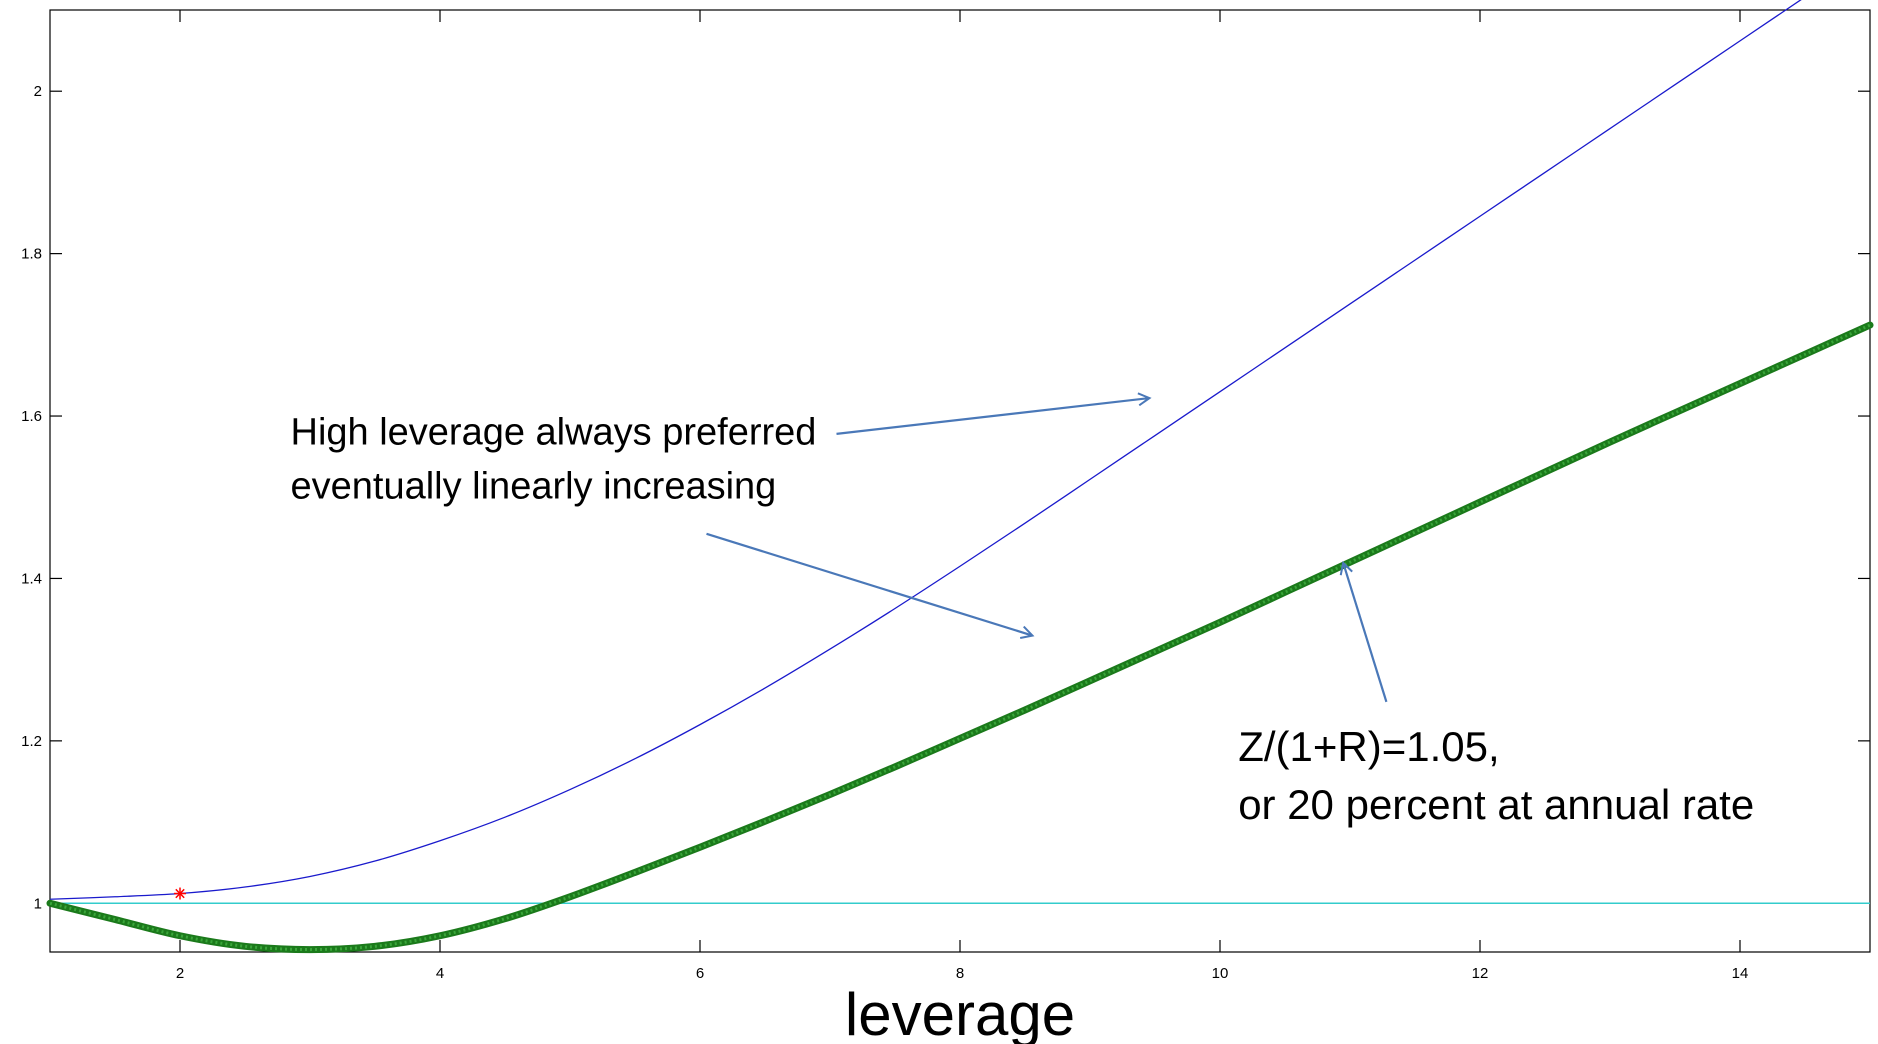 The image size is (1878, 1044). What do you see at coordinates (38, 903) in the screenshot?
I see `y-tick-label-0: 1` at bounding box center [38, 903].